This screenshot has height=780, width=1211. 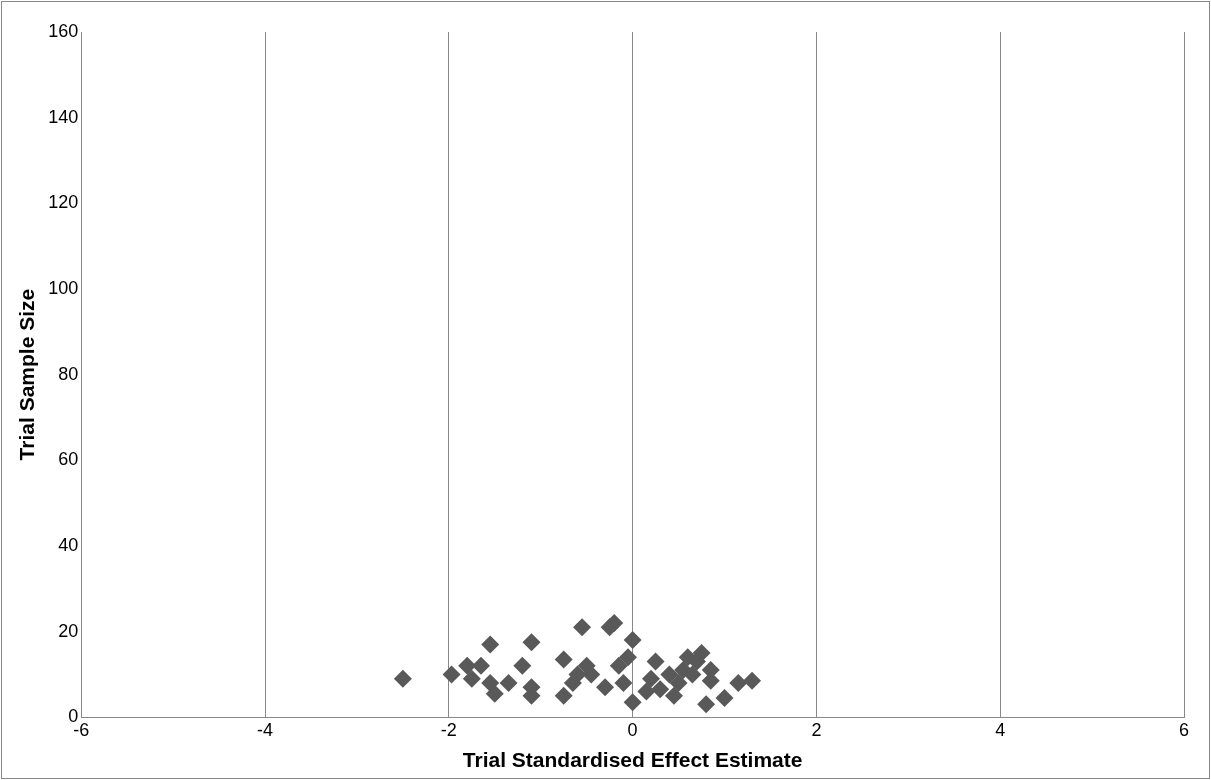 What do you see at coordinates (73, 716) in the screenshot?
I see `y-tick-label: 0` at bounding box center [73, 716].